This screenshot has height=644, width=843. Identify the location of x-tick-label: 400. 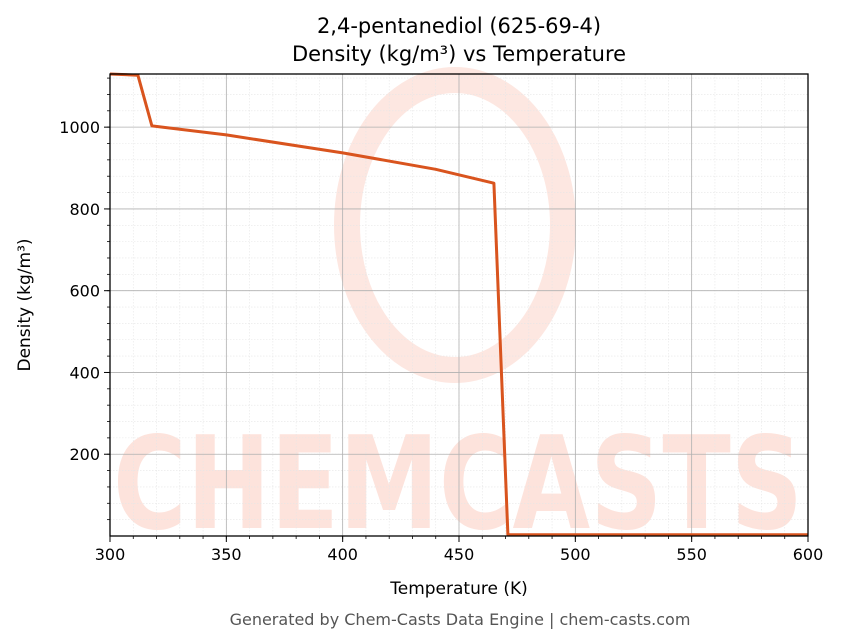
(342, 554).